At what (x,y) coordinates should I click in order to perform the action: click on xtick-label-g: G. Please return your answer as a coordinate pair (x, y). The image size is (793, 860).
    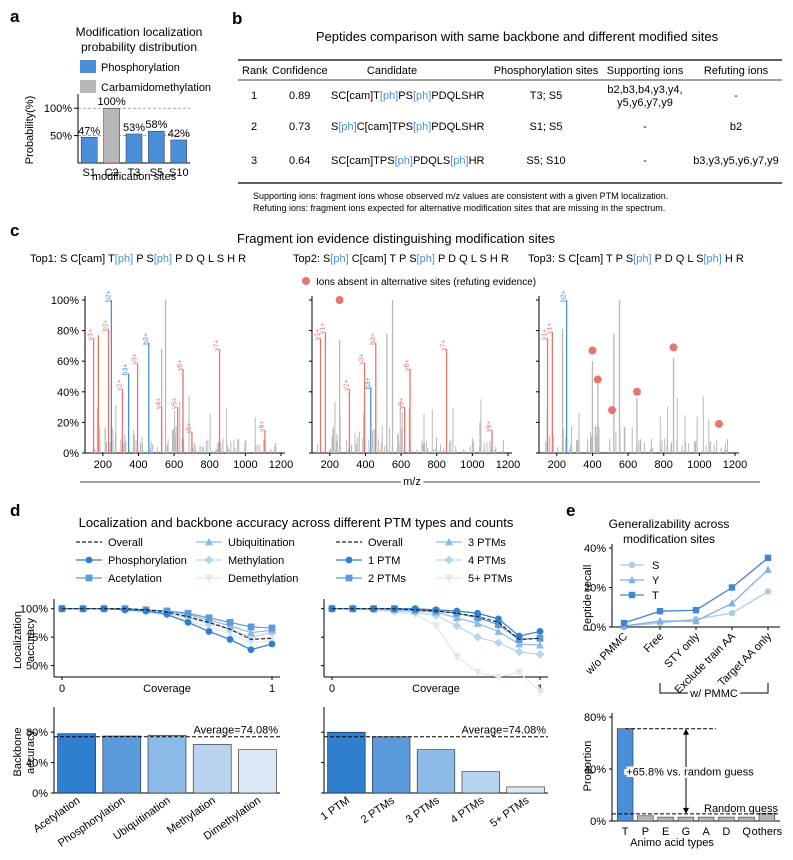
    Looking at the image, I should click on (686, 832).